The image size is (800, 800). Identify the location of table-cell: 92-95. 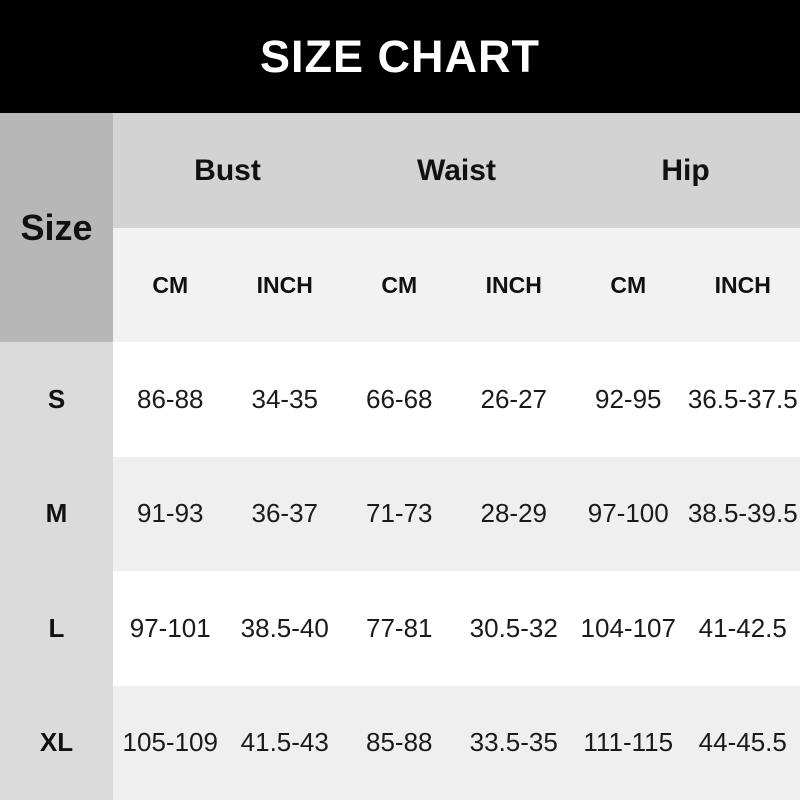
(628, 399).